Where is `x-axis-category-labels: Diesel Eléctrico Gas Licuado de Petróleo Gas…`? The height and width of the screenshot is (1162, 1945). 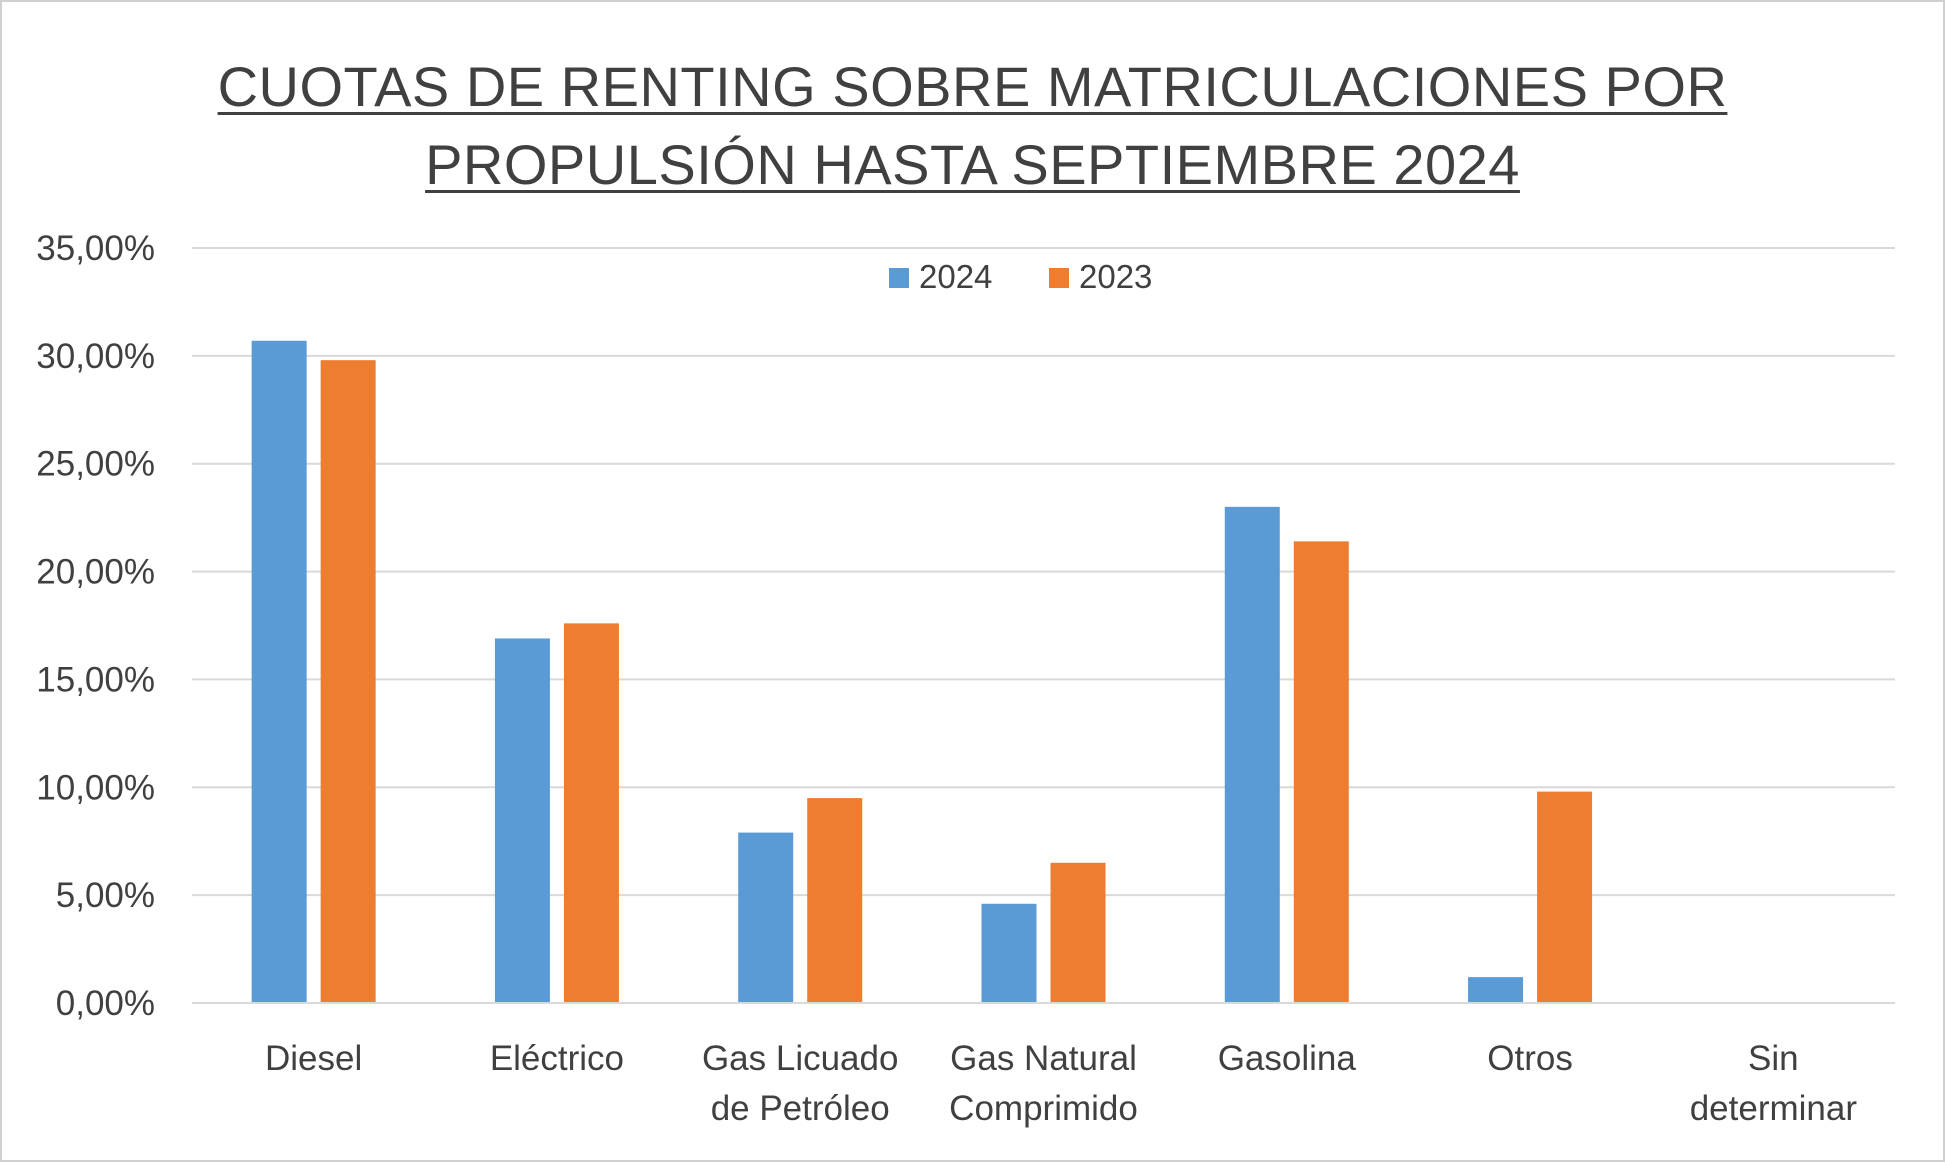
x-axis-category-labels: Diesel Eléctrico Gas Licuado de Petróleo Gas… is located at coordinates (1061, 1083).